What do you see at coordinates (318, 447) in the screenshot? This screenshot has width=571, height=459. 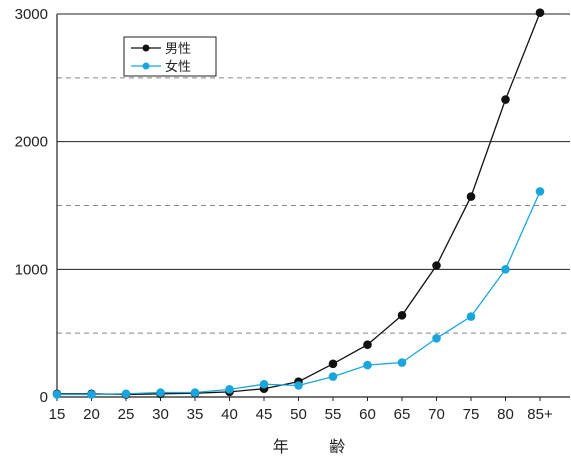 I see `x-axis-label: 年 齢` at bounding box center [318, 447].